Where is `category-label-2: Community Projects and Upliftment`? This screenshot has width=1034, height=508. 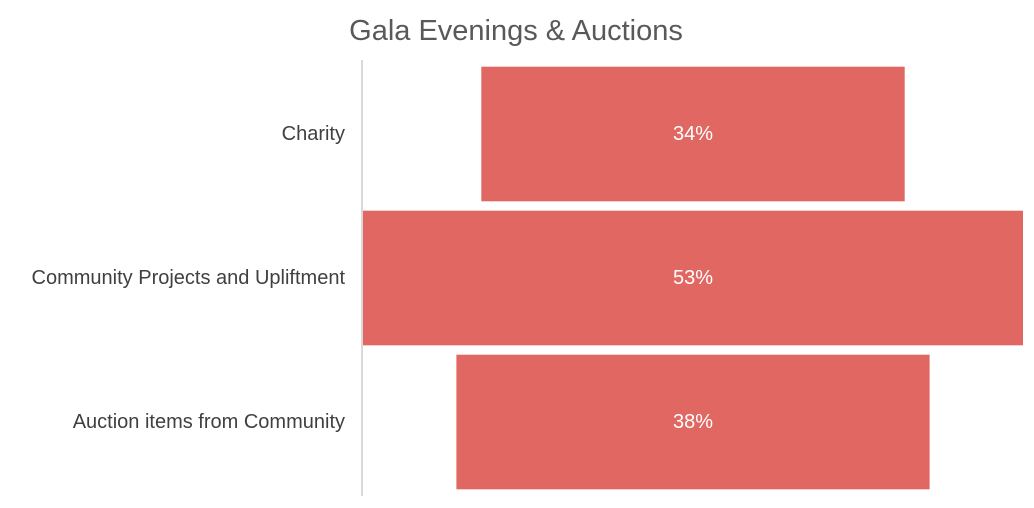
category-label-2: Community Projects and Upliftment is located at coordinates (189, 278).